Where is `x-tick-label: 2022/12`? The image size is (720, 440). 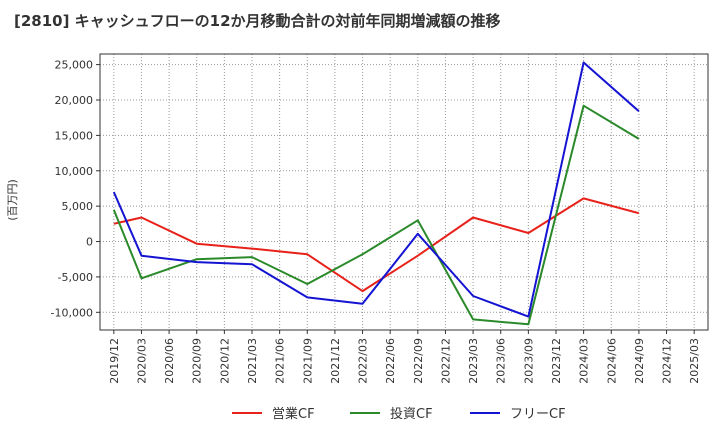
x-tick-label: 2022/12 is located at coordinates (445, 361).